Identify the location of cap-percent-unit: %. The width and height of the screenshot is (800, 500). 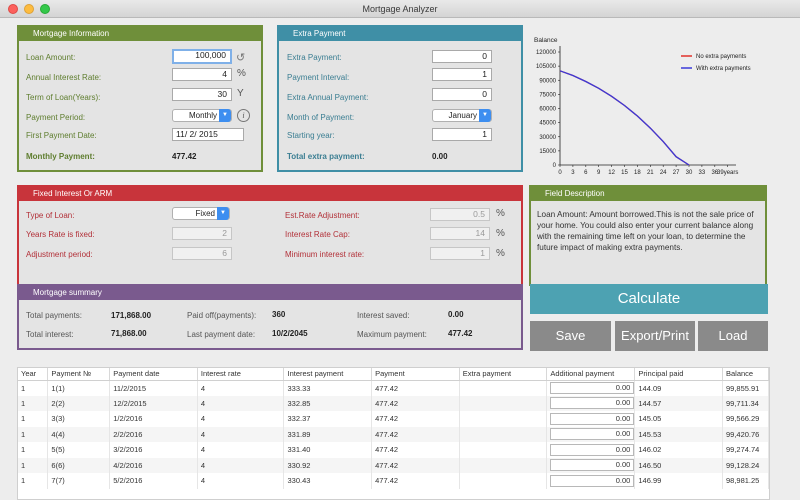
(500, 233).